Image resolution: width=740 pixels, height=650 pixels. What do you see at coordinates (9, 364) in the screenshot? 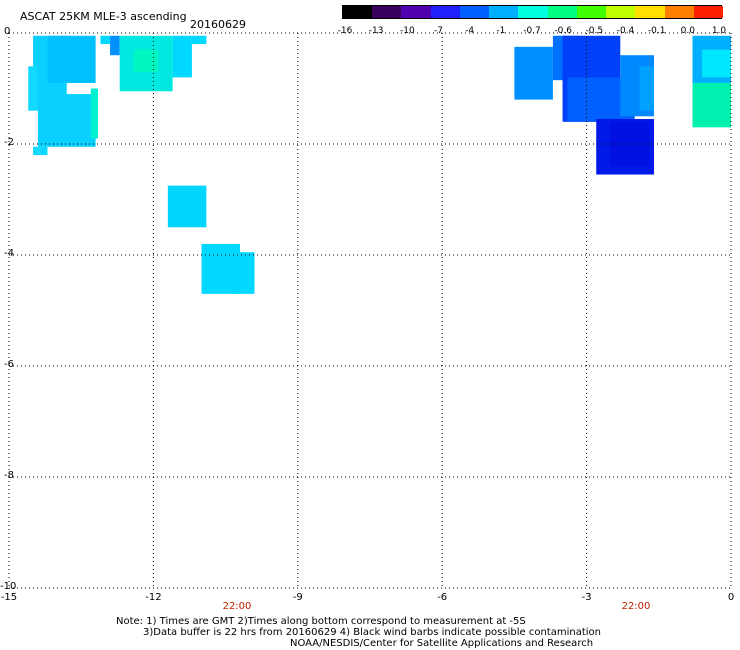
I see `y-tick-label: -6` at bounding box center [9, 364].